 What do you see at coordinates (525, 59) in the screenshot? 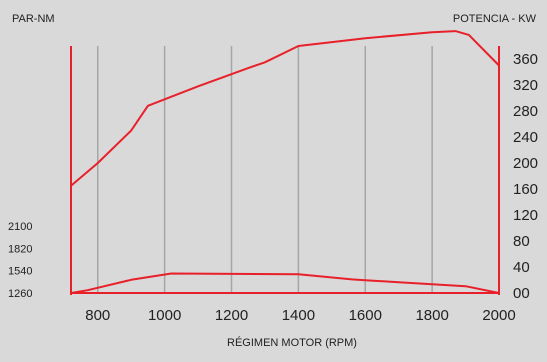
I see `right-tick-label-360: 360` at bounding box center [525, 59].